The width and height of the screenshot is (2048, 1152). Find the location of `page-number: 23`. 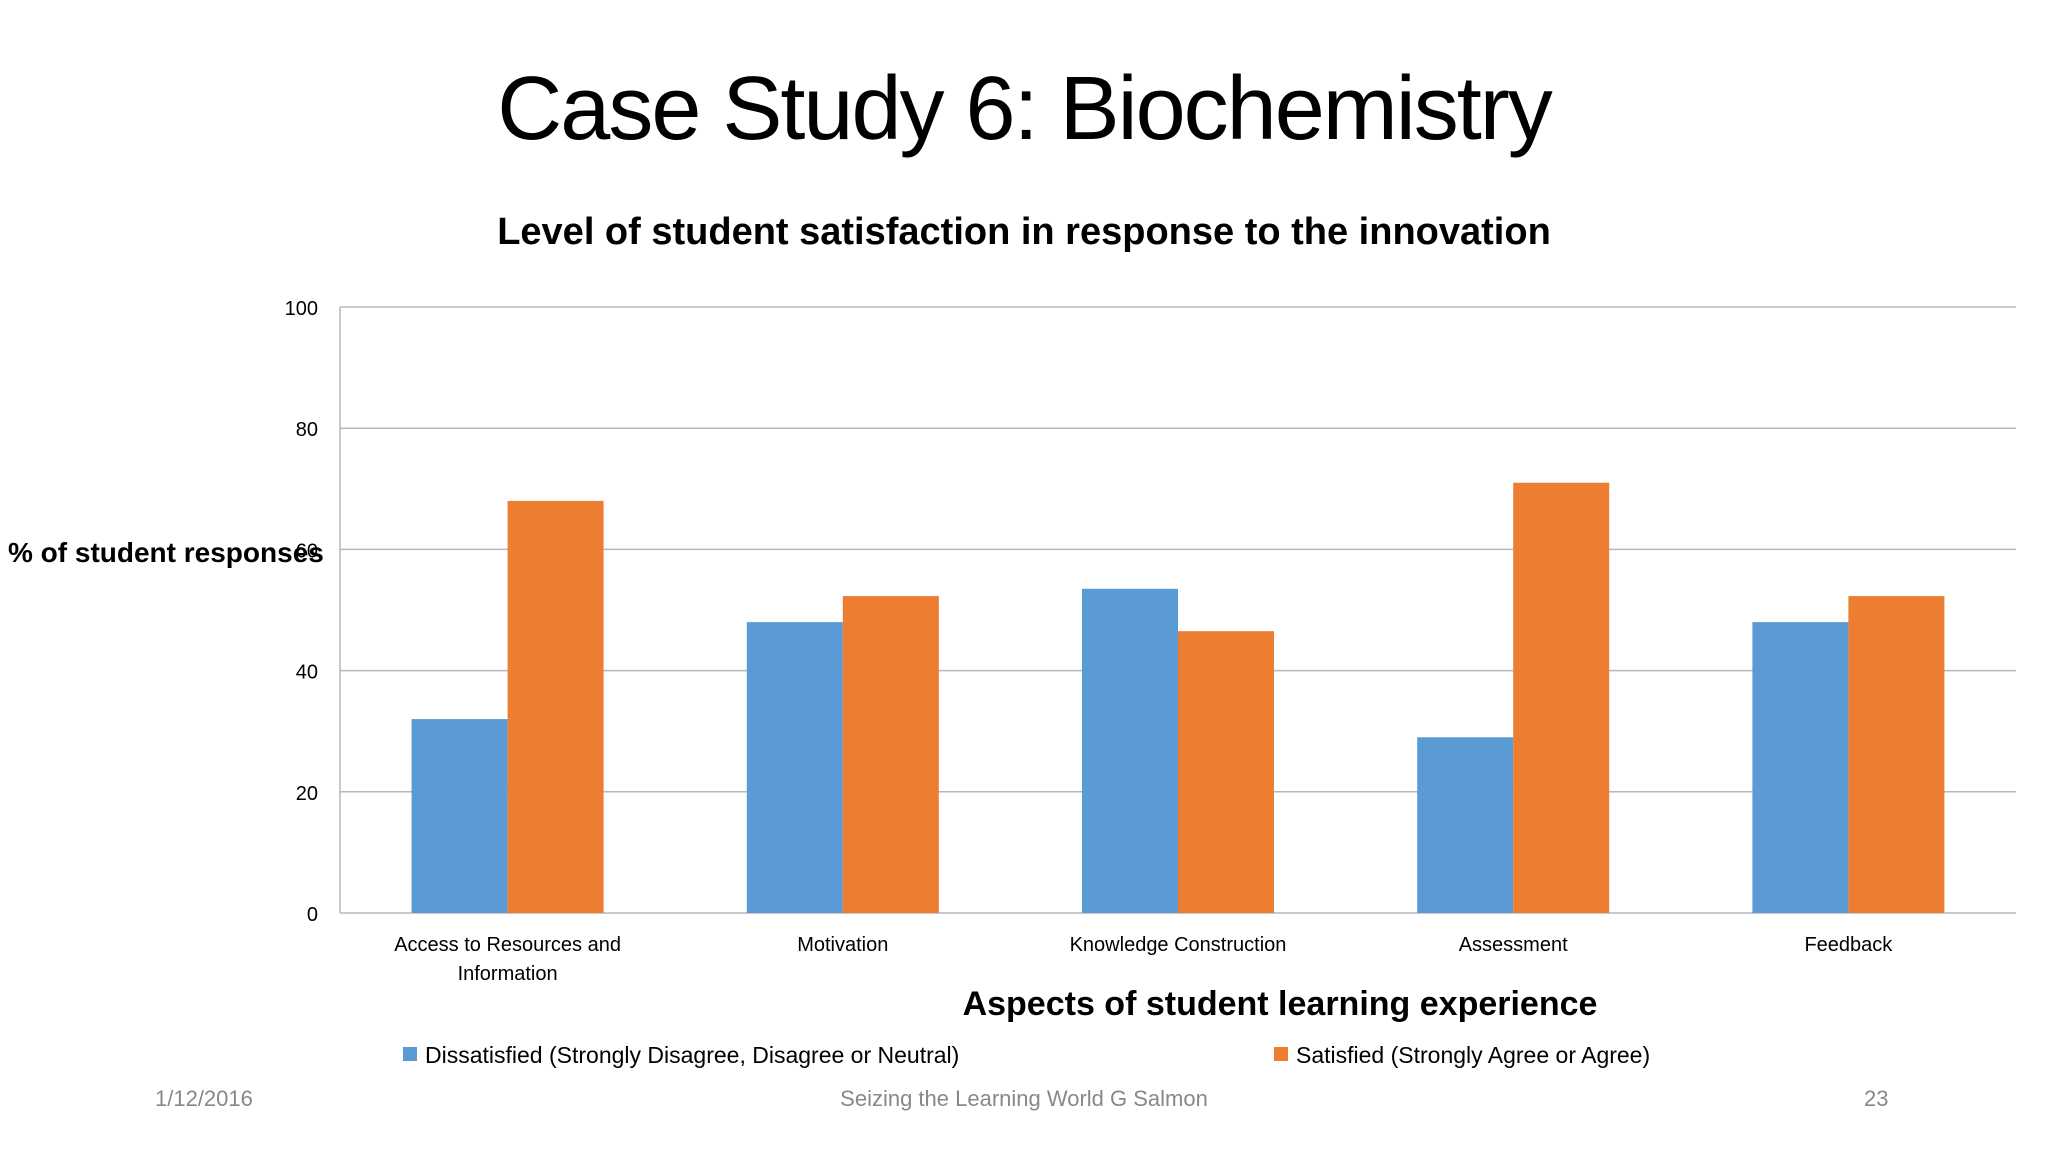

page-number: 23 is located at coordinates (1876, 1098).